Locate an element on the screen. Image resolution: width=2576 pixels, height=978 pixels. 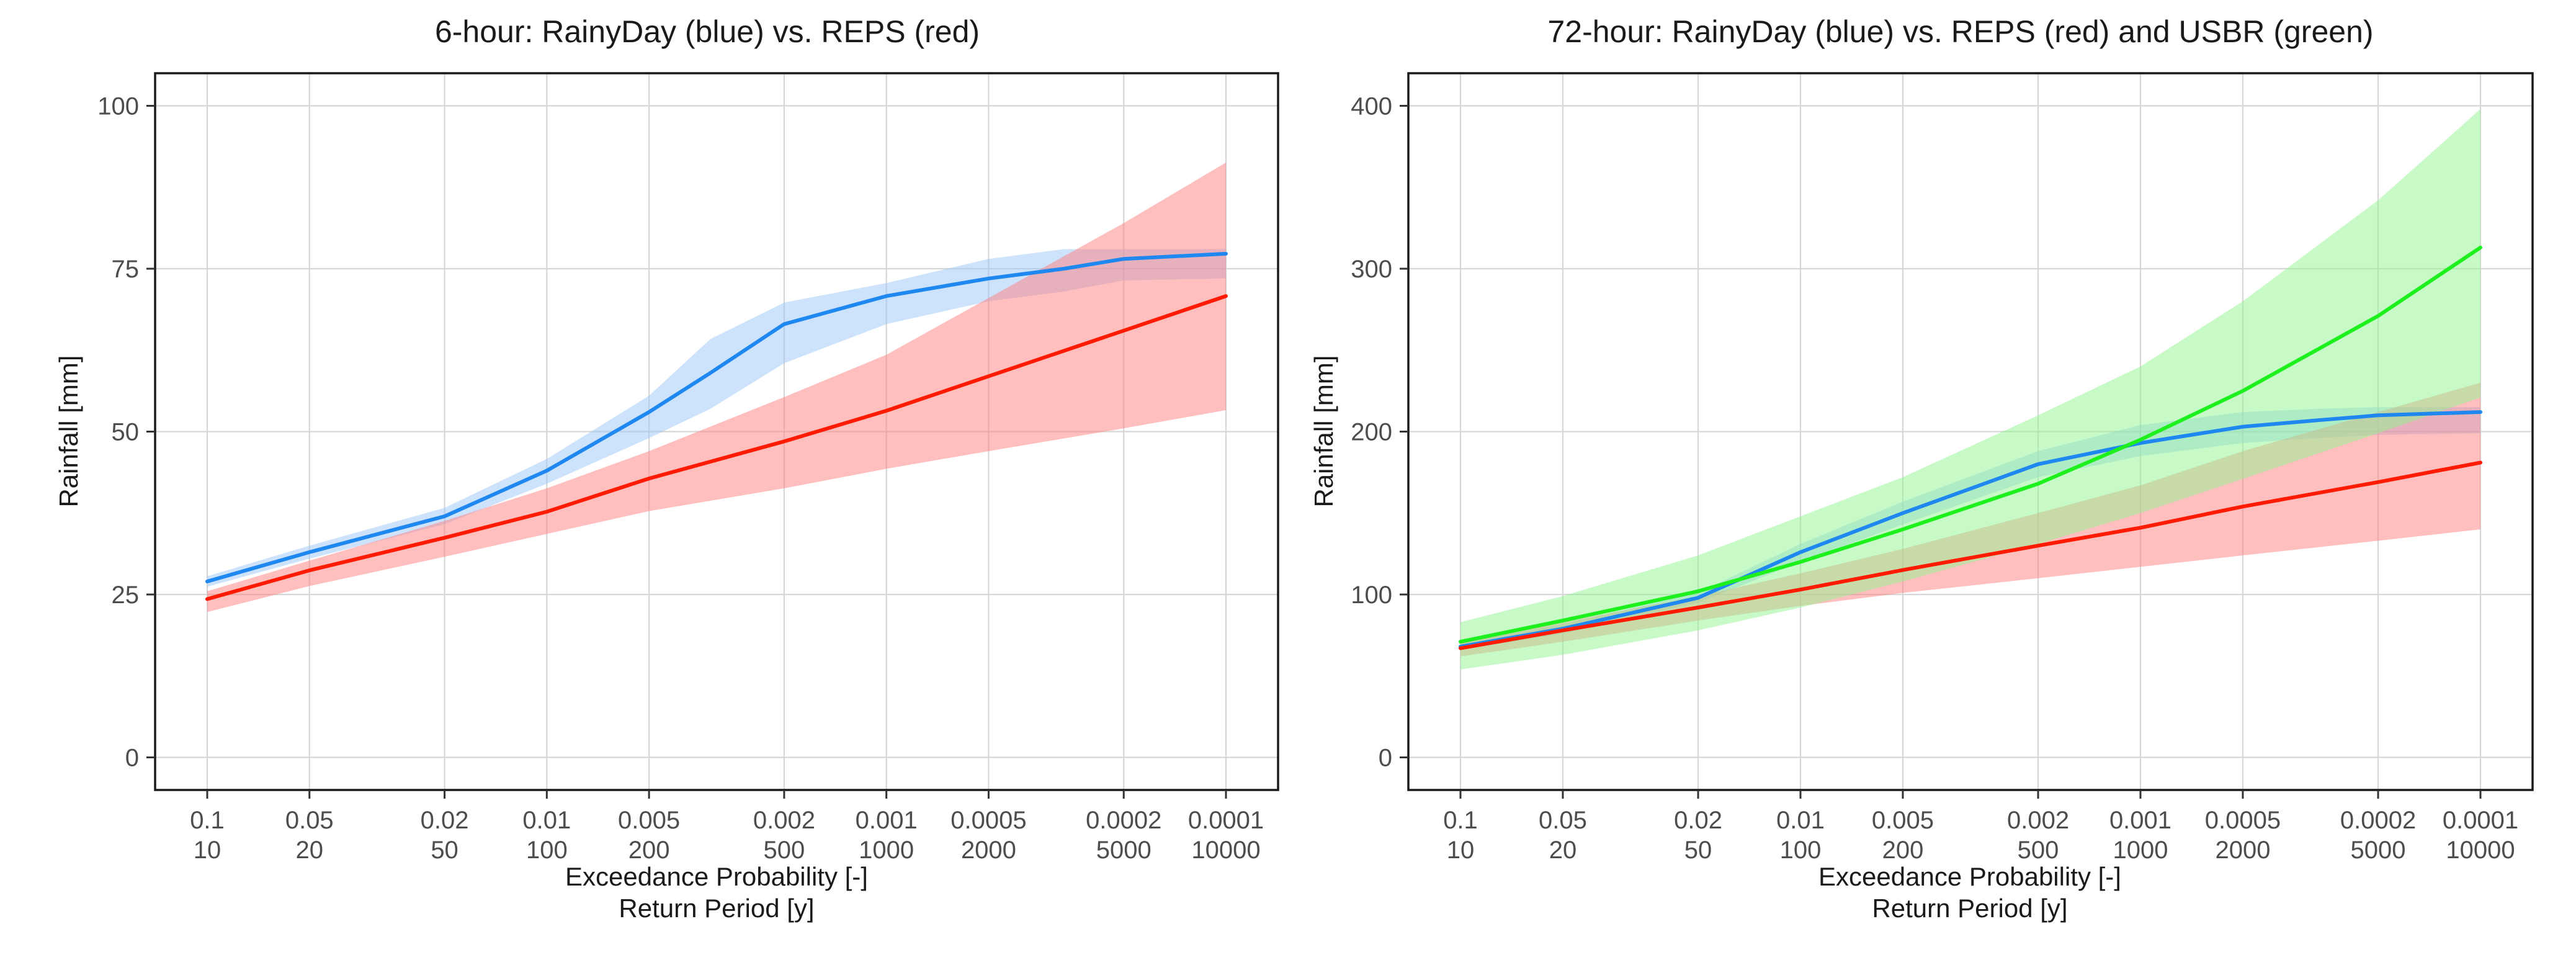
x-tick-label-5-6-hour: 0.002 is located at coordinates (784, 820).